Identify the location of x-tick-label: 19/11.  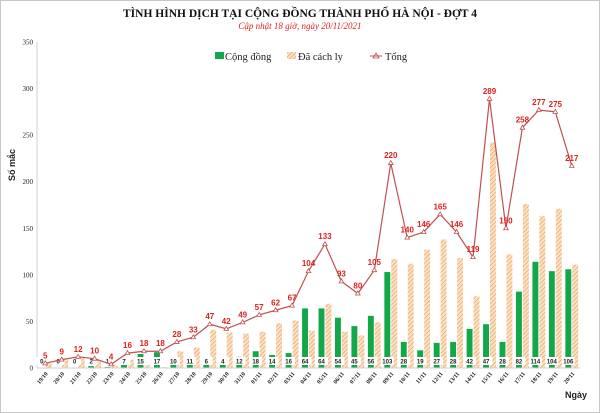
(553, 378).